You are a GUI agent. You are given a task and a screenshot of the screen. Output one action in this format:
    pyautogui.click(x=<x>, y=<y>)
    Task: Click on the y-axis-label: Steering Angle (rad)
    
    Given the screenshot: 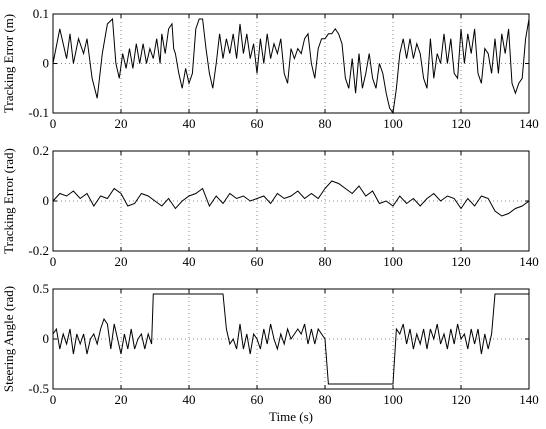 What is the action you would take?
    pyautogui.click(x=8, y=339)
    